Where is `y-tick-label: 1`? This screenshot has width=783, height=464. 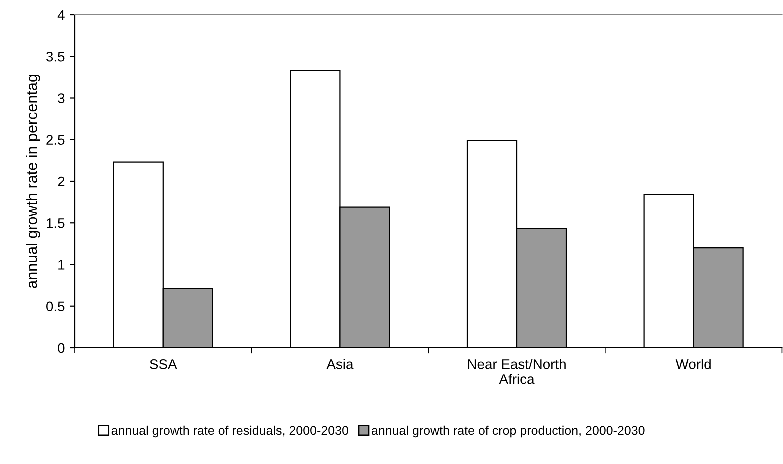
y-tick-label: 1 is located at coordinates (61, 265).